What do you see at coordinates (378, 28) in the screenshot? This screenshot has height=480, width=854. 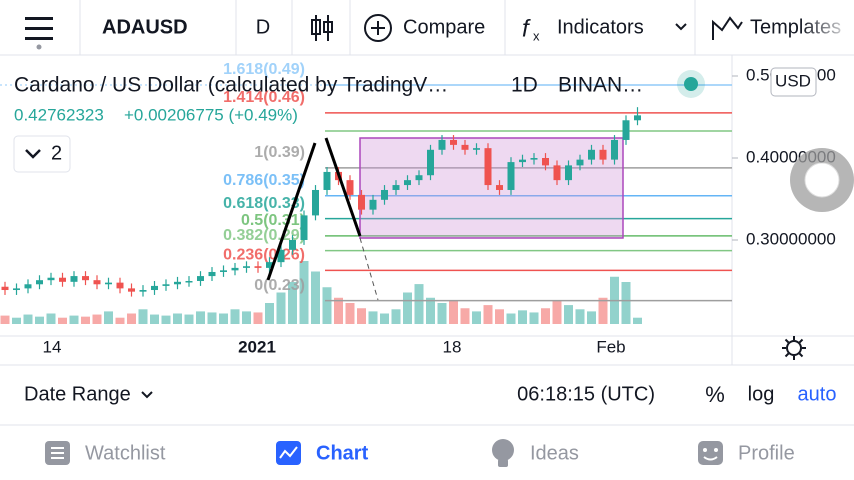 I see `compare-icon` at bounding box center [378, 28].